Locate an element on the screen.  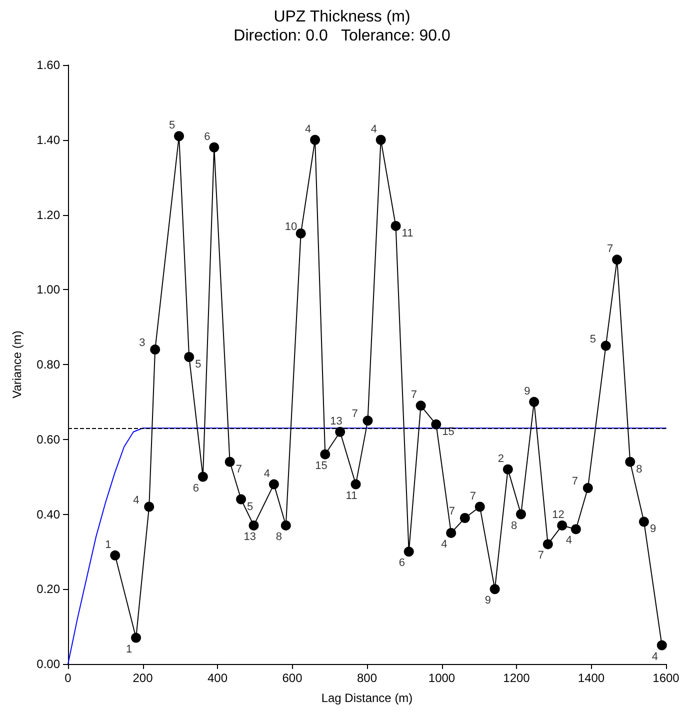
x-tick-label: 200 is located at coordinates (143, 678).